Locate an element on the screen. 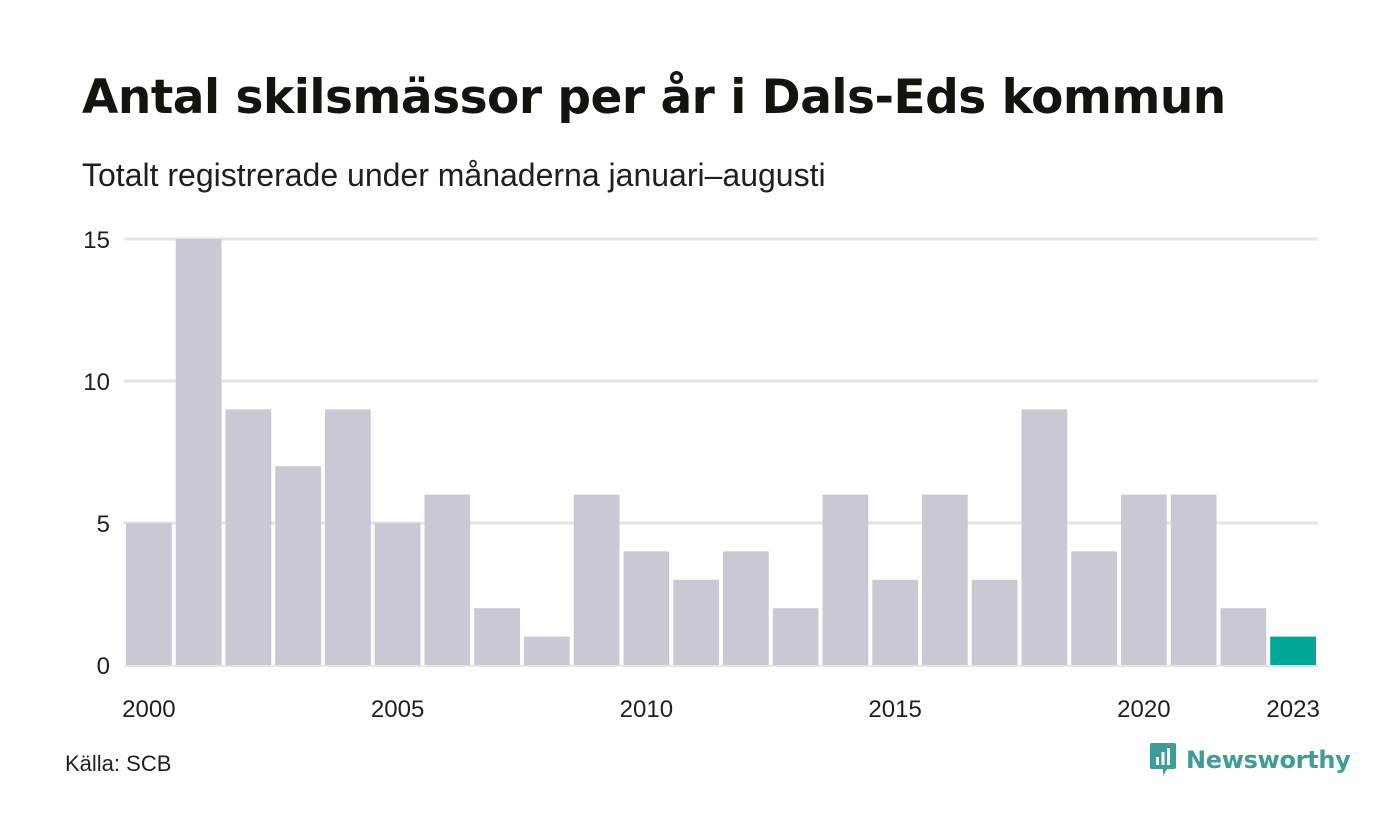  bar-2013 is located at coordinates (795, 636).